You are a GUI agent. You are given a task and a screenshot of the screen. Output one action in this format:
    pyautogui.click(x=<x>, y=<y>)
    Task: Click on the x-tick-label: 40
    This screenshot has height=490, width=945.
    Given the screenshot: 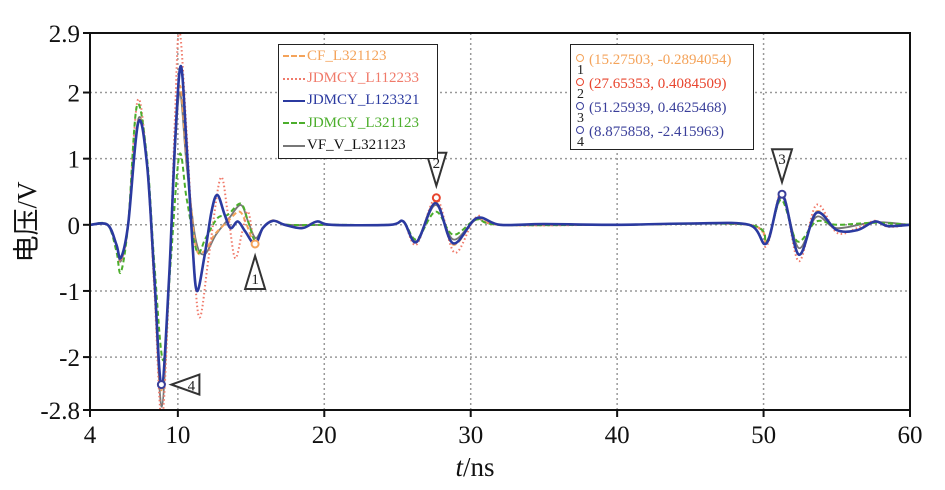 What is the action you would take?
    pyautogui.click(x=617, y=435)
    